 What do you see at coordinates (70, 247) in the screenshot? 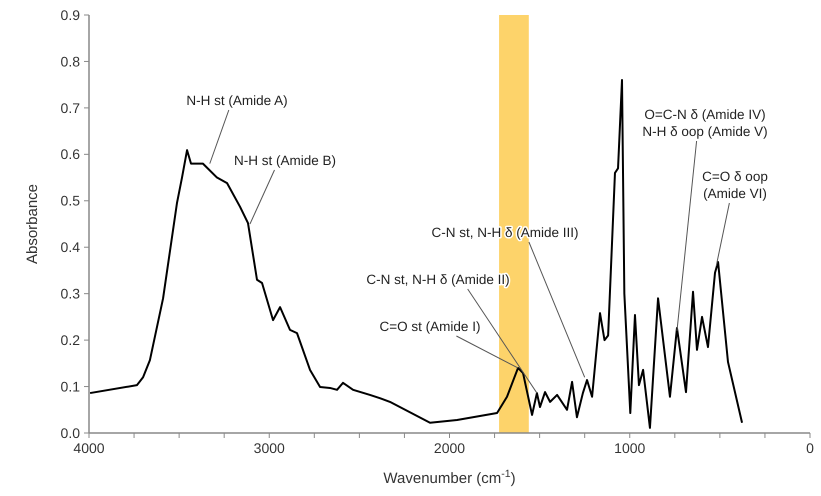
I see `y-tick-label: 0.4` at bounding box center [70, 247].